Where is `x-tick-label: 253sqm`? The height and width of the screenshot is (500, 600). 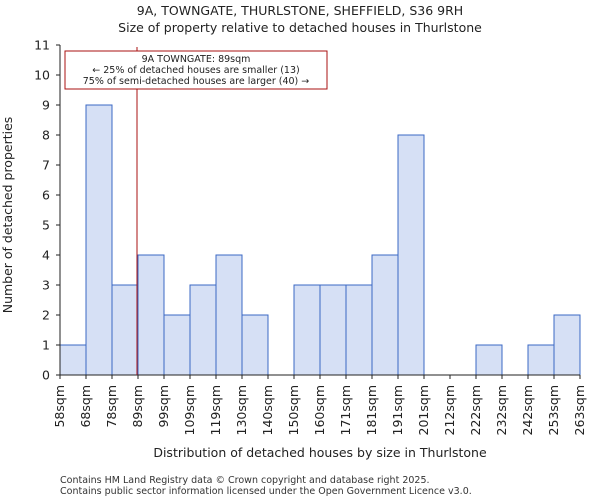
x-tick-label: 253sqm is located at coordinates (553, 410).